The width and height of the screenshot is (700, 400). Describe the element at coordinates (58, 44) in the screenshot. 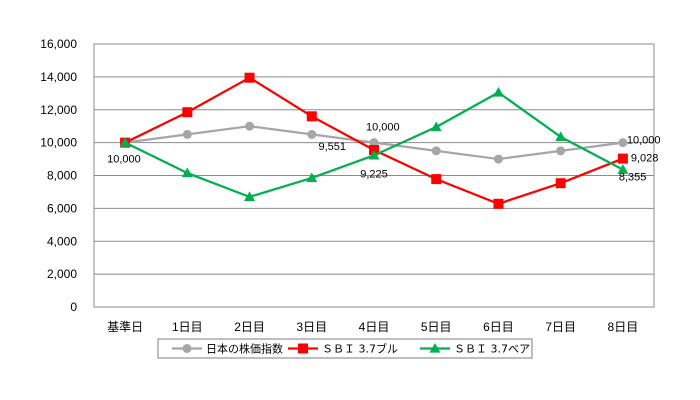

I see `y-tick-label: 16,000` at that location.